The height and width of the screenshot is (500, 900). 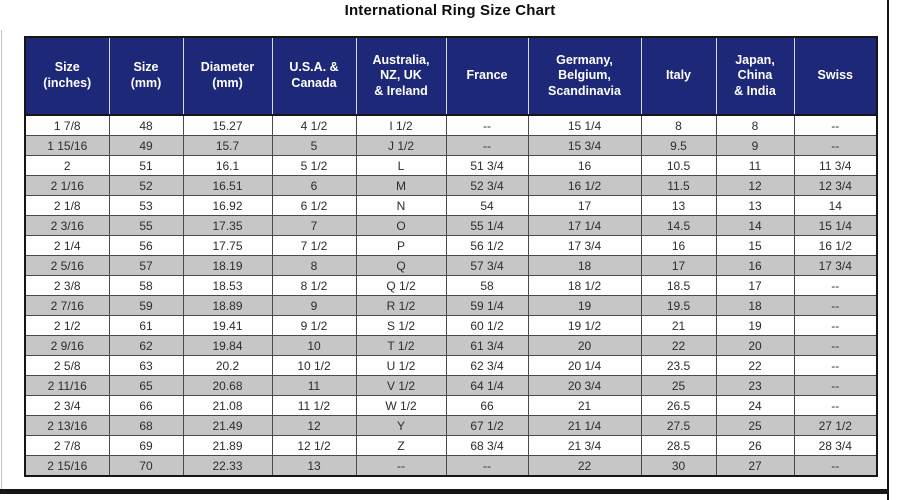 I want to click on table-cell: 68 3/4, so click(x=487, y=445).